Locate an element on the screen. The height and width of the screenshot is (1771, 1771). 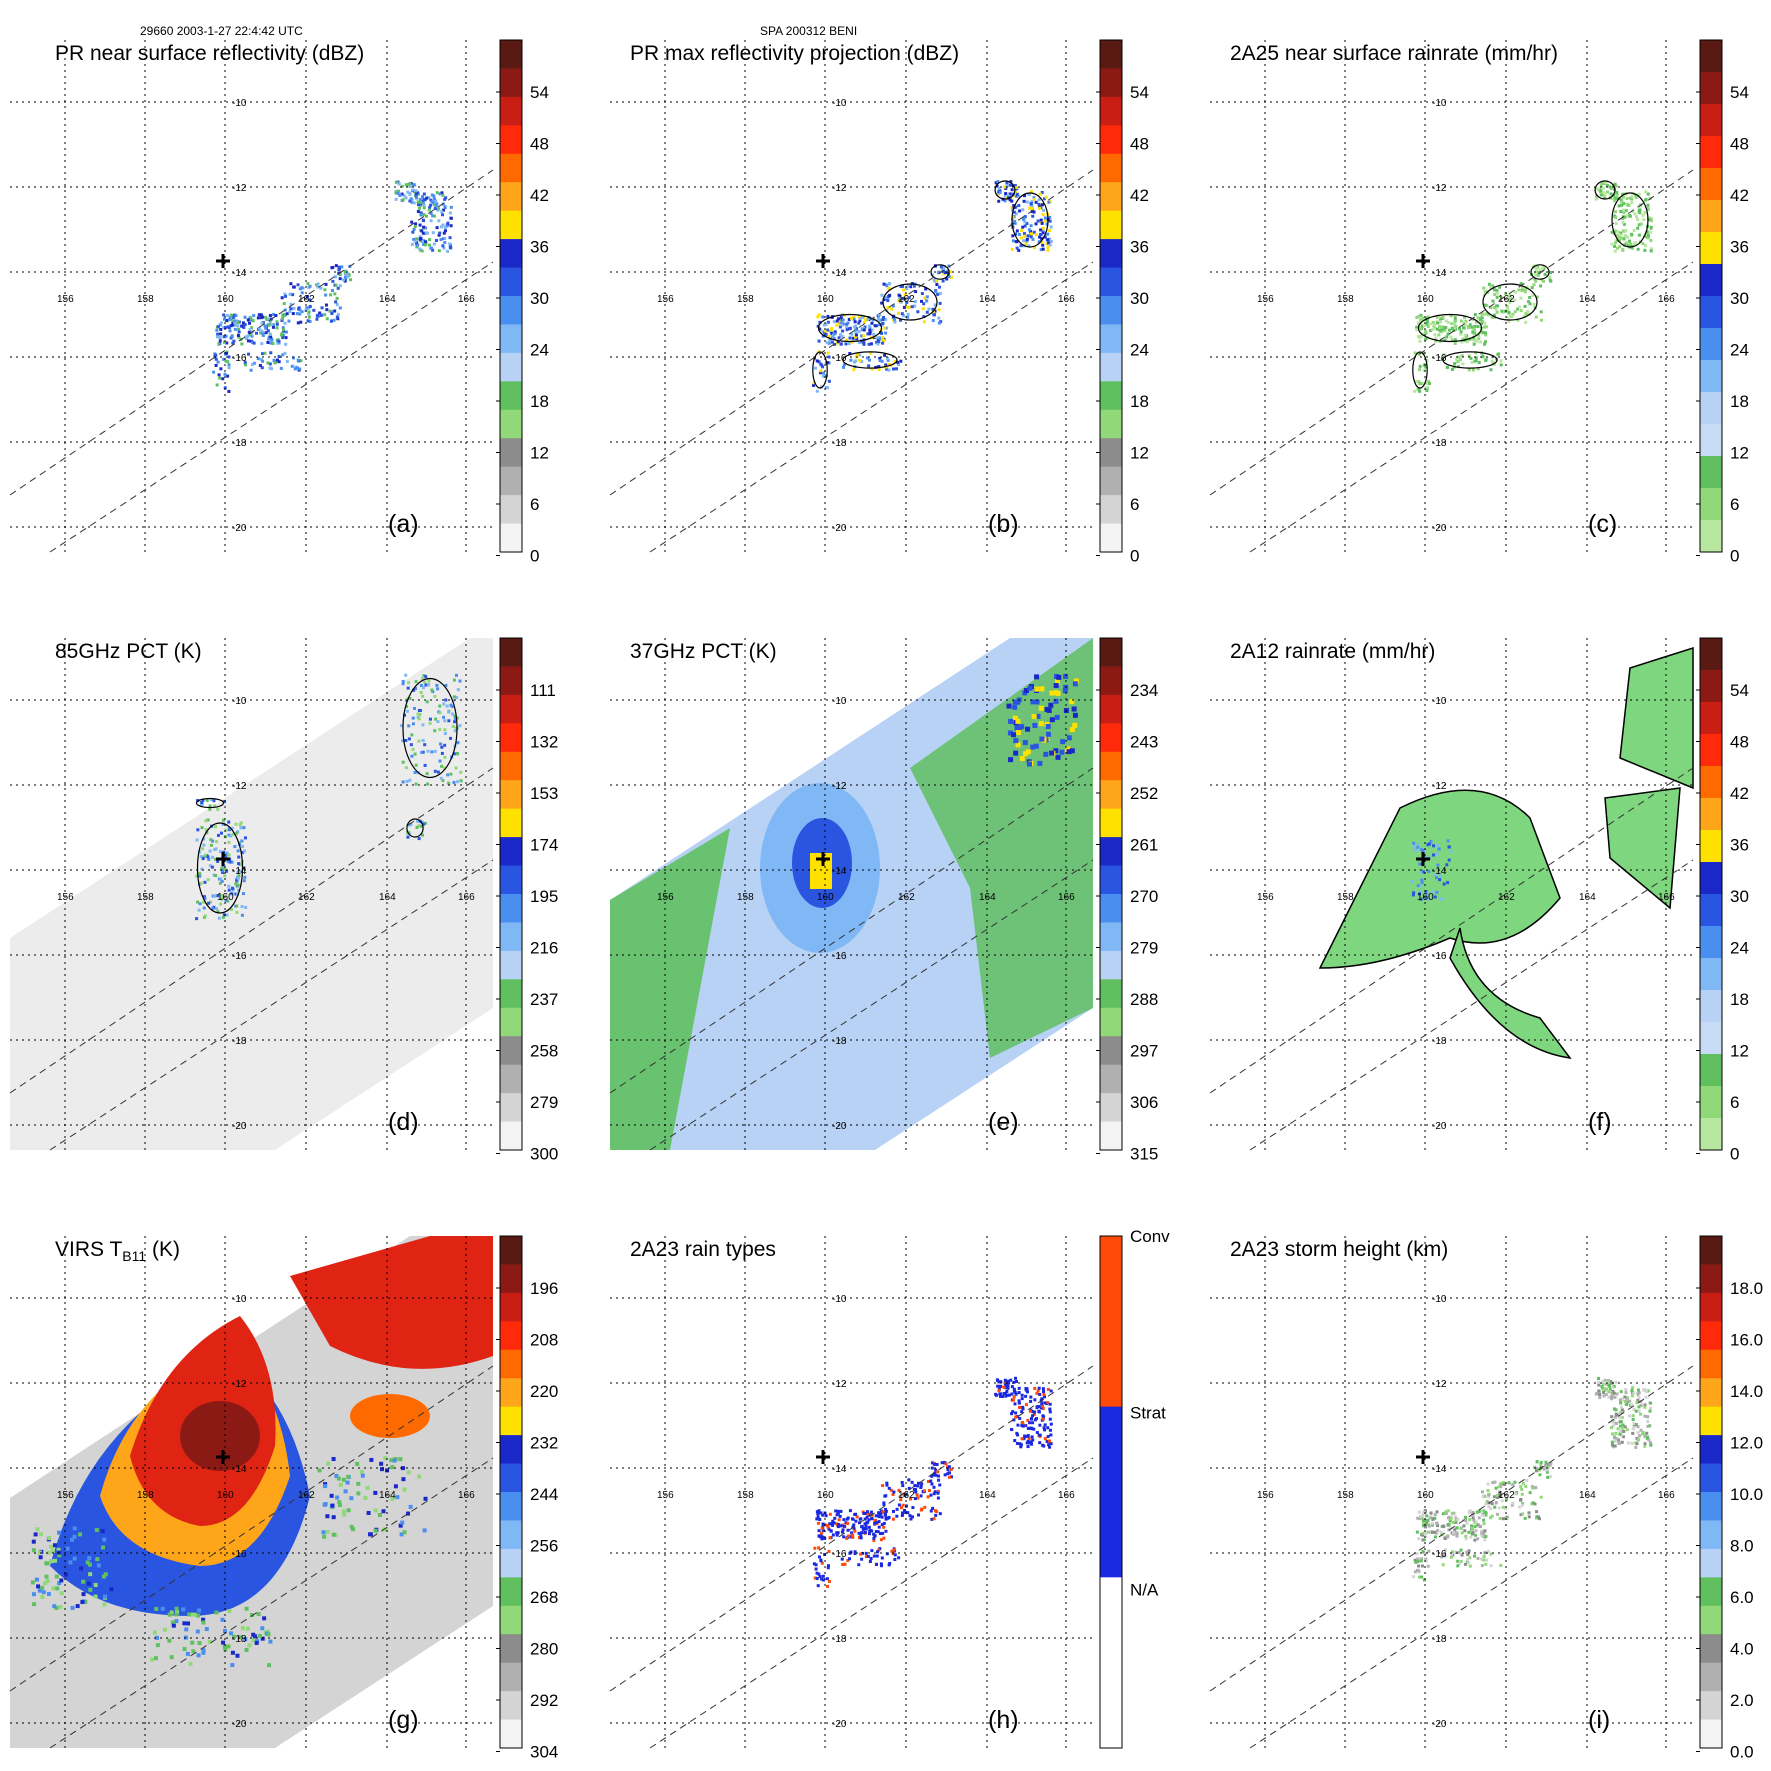
colorbar-label: 30 is located at coordinates (1739, 298).